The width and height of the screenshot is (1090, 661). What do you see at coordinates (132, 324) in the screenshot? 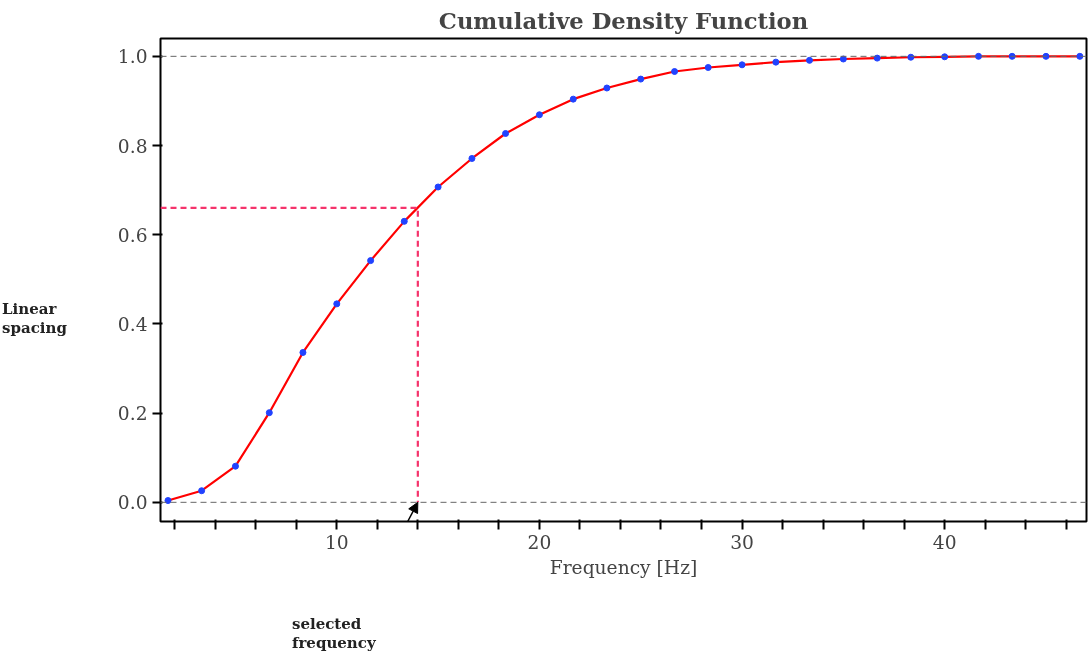
I see `y-tick-label: 0.4` at bounding box center [132, 324].